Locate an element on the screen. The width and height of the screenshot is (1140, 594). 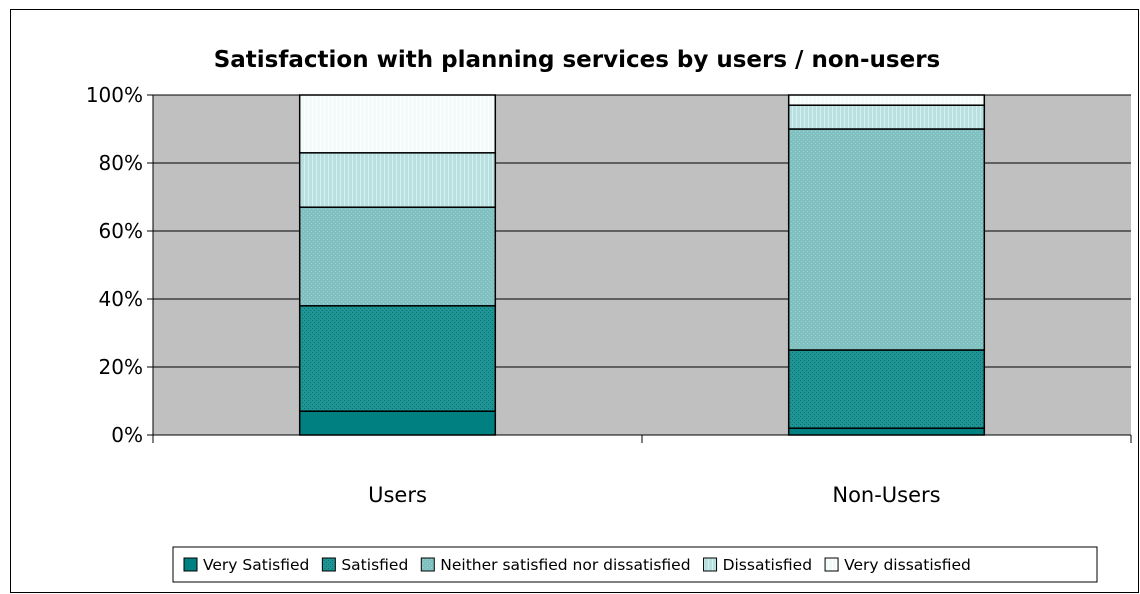
legend-swatch-very-satisfied is located at coordinates (190, 564).